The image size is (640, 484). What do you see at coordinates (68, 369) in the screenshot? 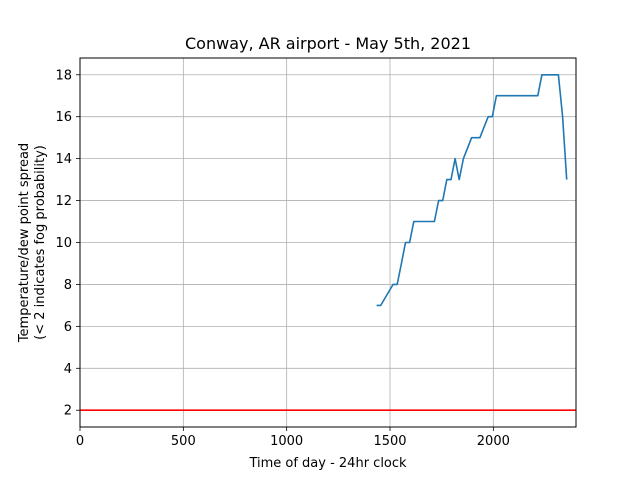
I see `y-tick-label: 4` at bounding box center [68, 369].